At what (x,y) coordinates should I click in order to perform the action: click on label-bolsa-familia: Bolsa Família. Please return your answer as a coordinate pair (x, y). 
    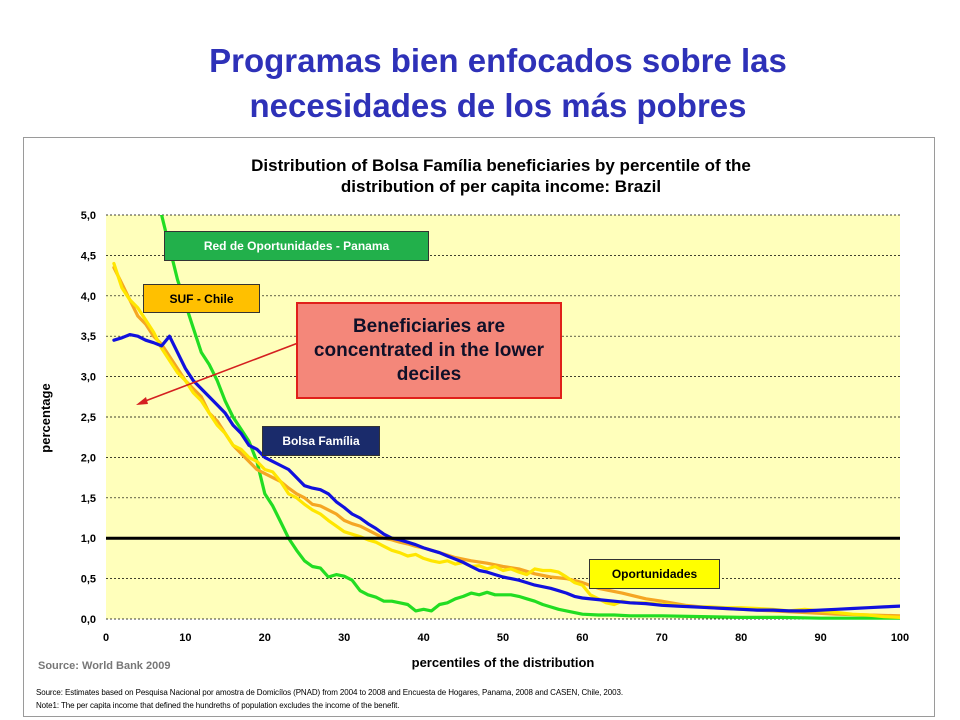
    Looking at the image, I should click on (321, 441).